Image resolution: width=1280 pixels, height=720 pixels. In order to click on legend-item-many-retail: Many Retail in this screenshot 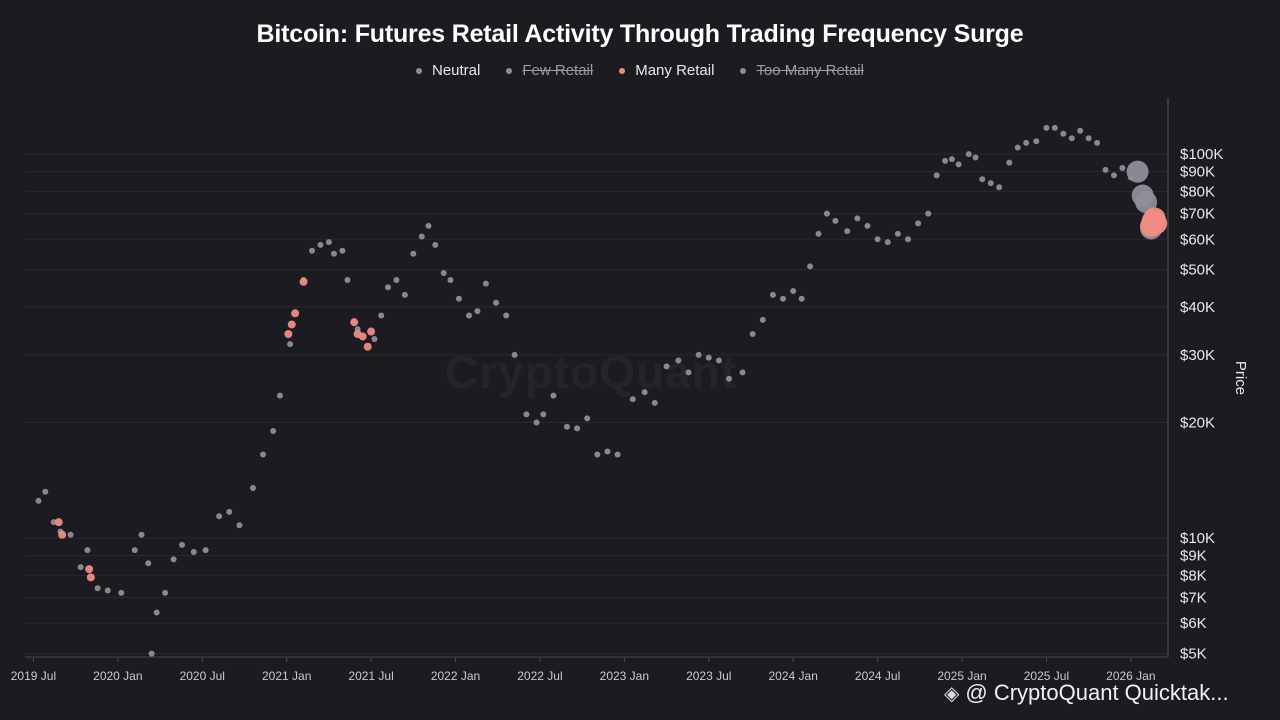, I will do `click(666, 70)`.